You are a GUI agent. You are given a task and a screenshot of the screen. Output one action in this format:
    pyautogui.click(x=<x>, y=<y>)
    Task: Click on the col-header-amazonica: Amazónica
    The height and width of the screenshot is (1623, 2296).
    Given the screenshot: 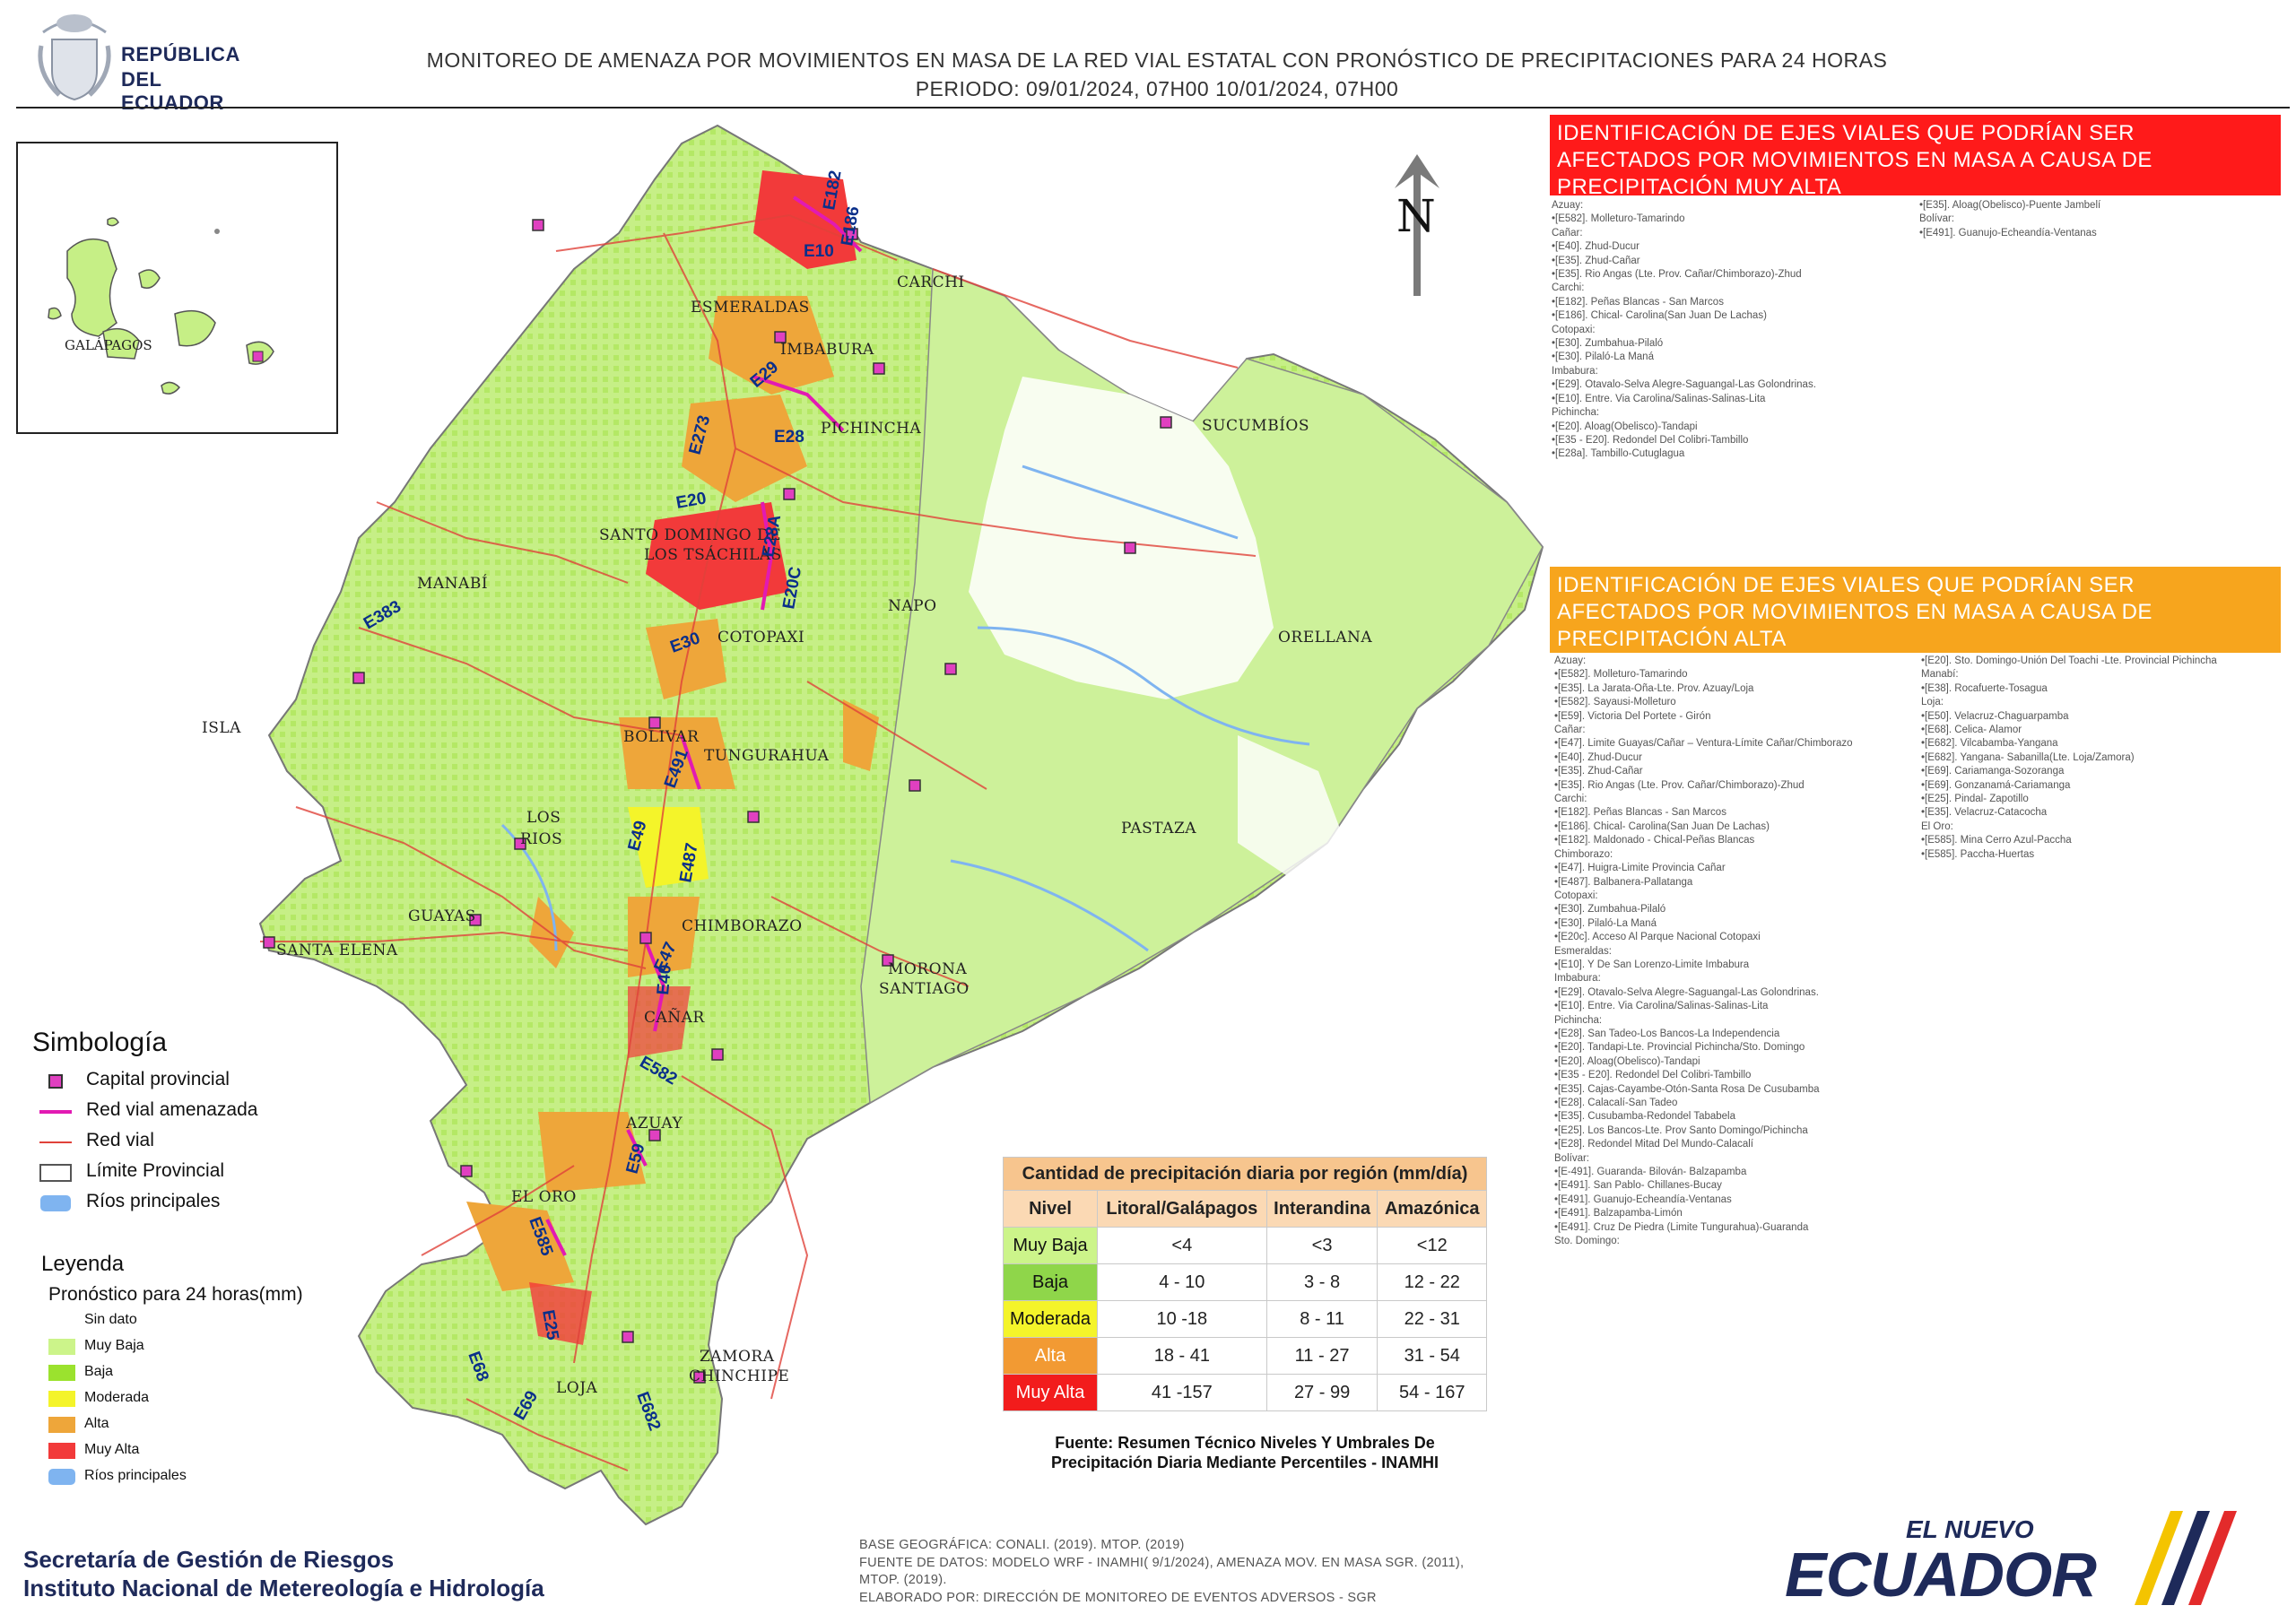 What is the action you would take?
    pyautogui.click(x=1432, y=1209)
    